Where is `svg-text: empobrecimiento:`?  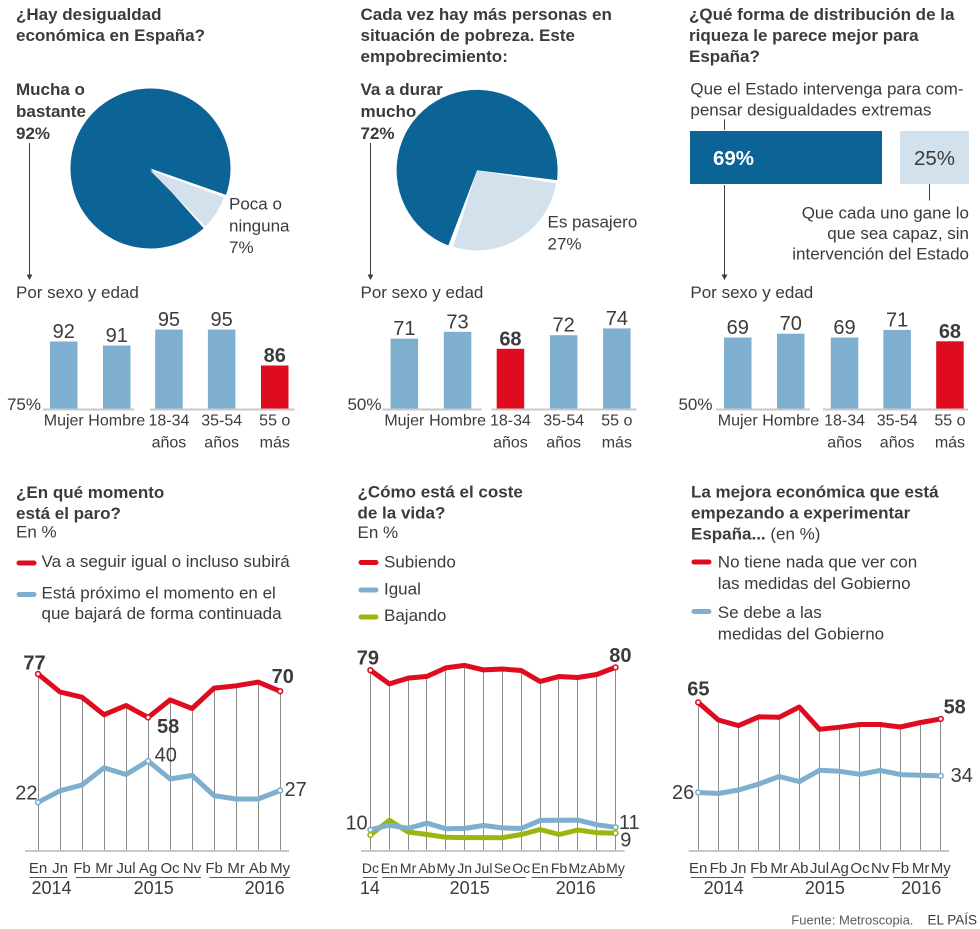
svg-text: empobrecimiento: is located at coordinates (434, 56).